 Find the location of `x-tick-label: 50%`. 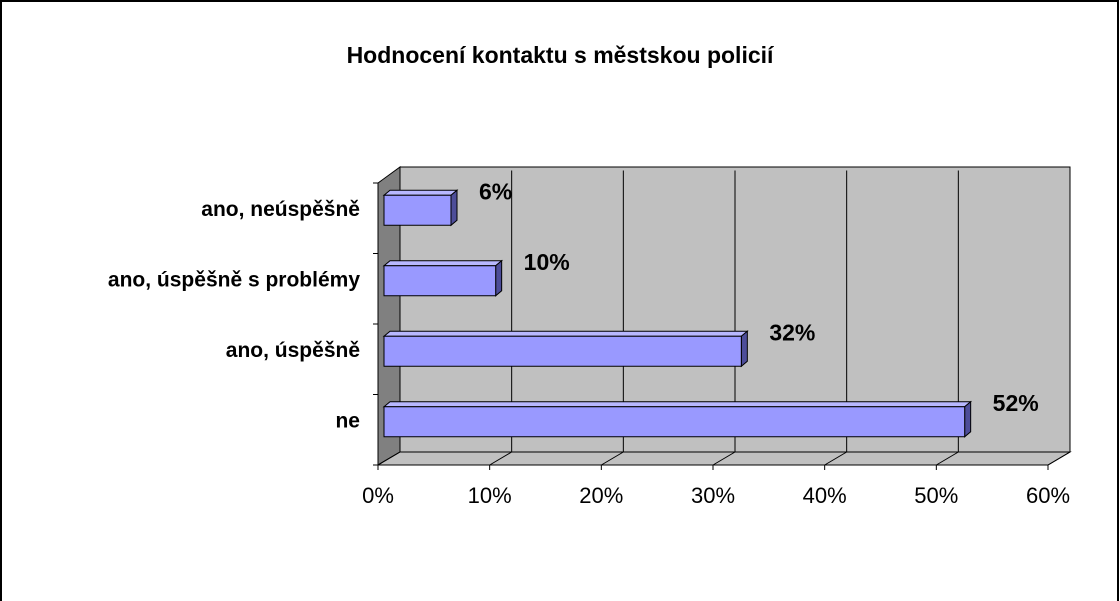

x-tick-label: 50% is located at coordinates (936, 495).